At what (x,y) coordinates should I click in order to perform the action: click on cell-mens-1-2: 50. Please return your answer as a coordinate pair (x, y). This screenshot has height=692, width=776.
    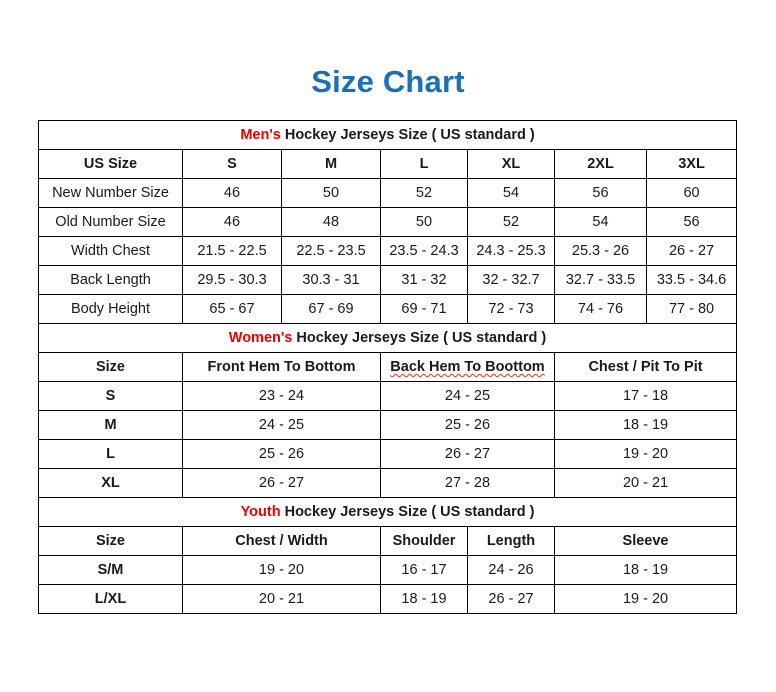
    Looking at the image, I should click on (424, 222).